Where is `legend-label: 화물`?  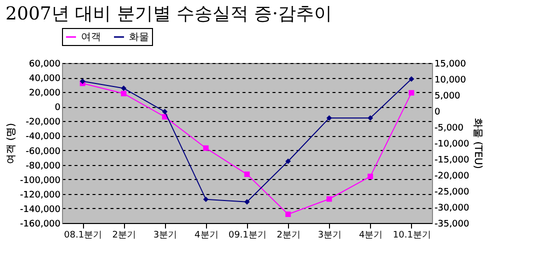 legend-label: 화물 is located at coordinates (139, 37).